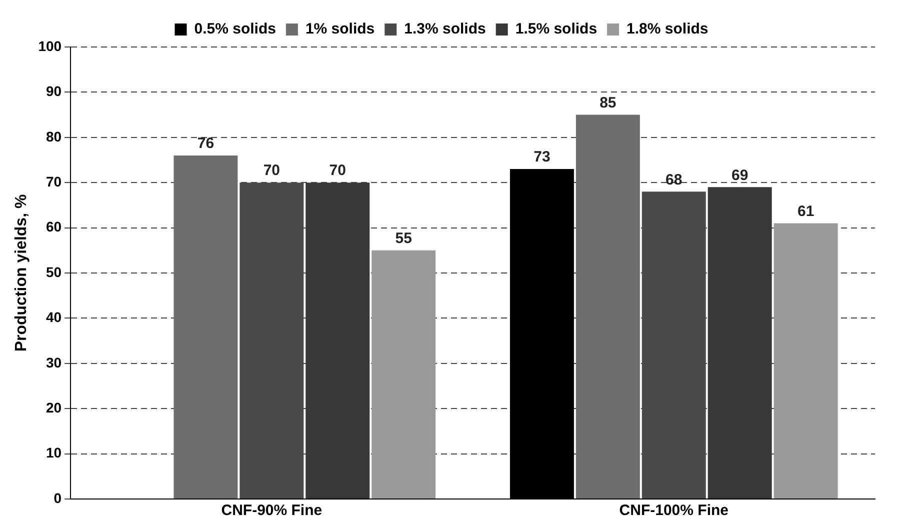 The height and width of the screenshot is (531, 903). I want to click on legend-label: 1.5% solids, so click(556, 29).